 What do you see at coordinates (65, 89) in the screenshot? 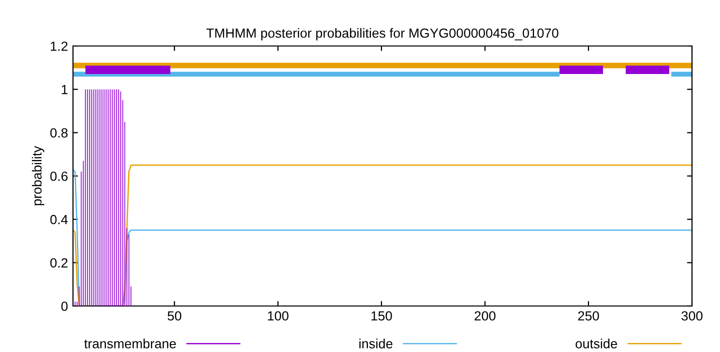
I see `y-tick-label: 1` at bounding box center [65, 89].